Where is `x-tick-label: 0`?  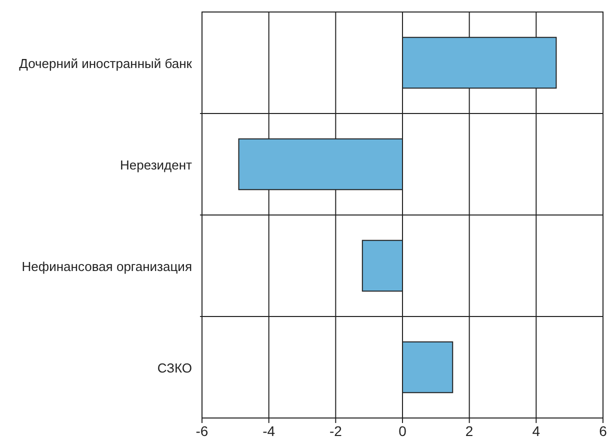
x-tick-label: 0 is located at coordinates (402, 431).